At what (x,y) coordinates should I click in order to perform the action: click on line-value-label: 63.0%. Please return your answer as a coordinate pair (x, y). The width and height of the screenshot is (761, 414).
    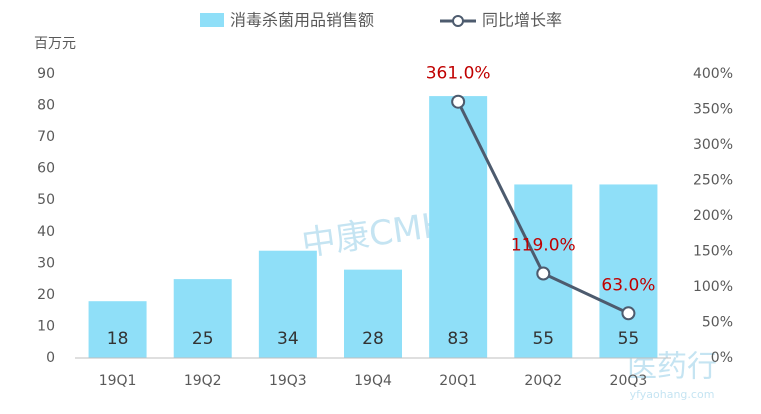
    Looking at the image, I should click on (628, 285).